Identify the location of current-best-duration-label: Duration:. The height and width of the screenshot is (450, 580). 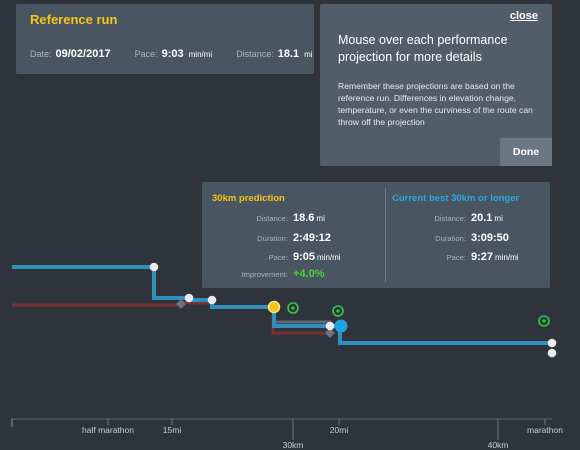
(450, 238).